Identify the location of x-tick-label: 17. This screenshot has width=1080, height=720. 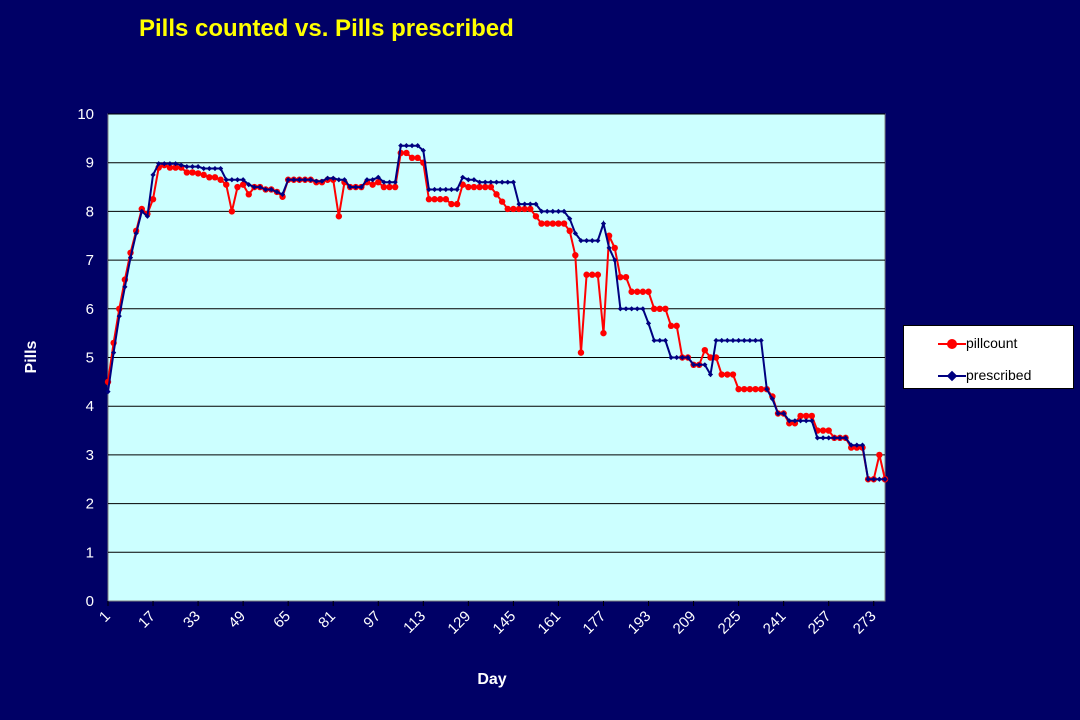
(147, 620).